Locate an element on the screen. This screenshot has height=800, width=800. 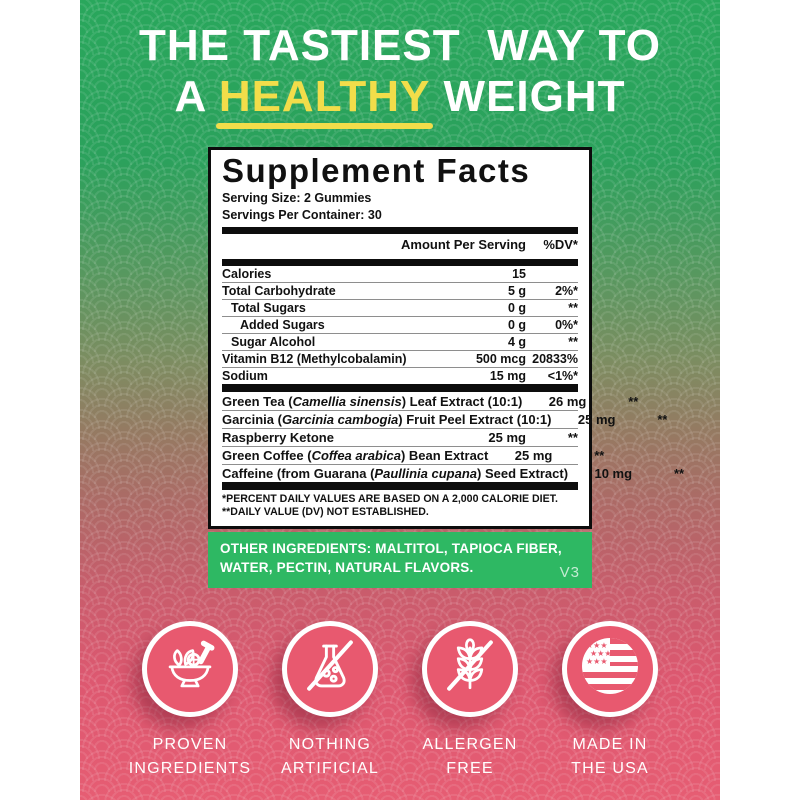
nutrient-amount: 15 mg is located at coordinates (507, 376).